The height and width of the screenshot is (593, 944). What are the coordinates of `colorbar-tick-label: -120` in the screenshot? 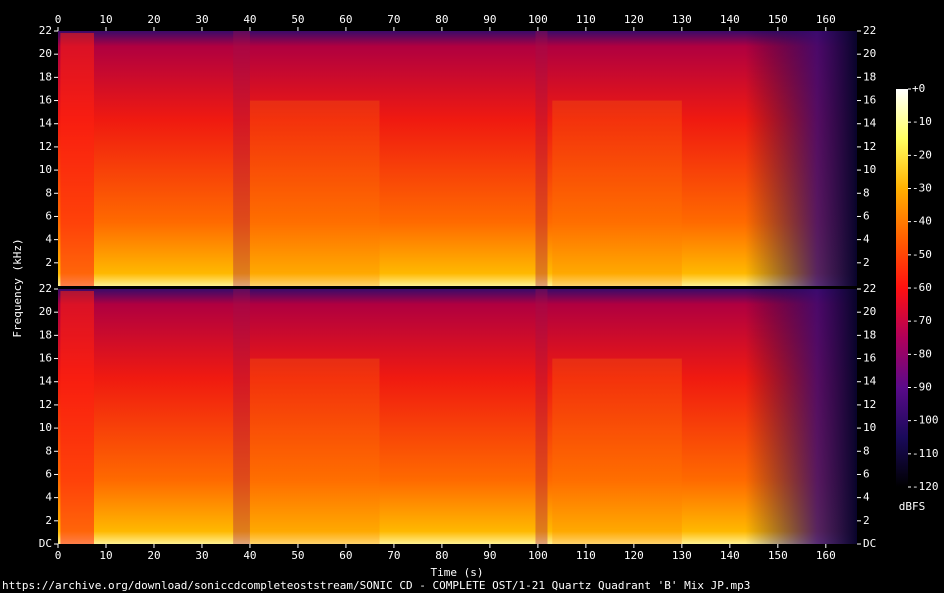 It's located at (925, 486).